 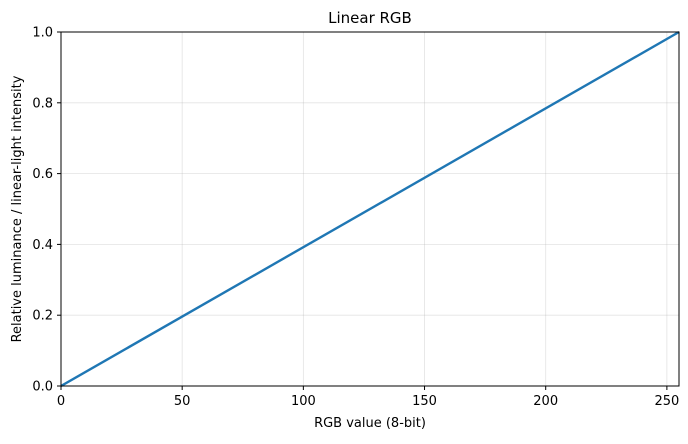 What do you see at coordinates (42, 245) in the screenshot?
I see `y-tick-label: 0.4` at bounding box center [42, 245].